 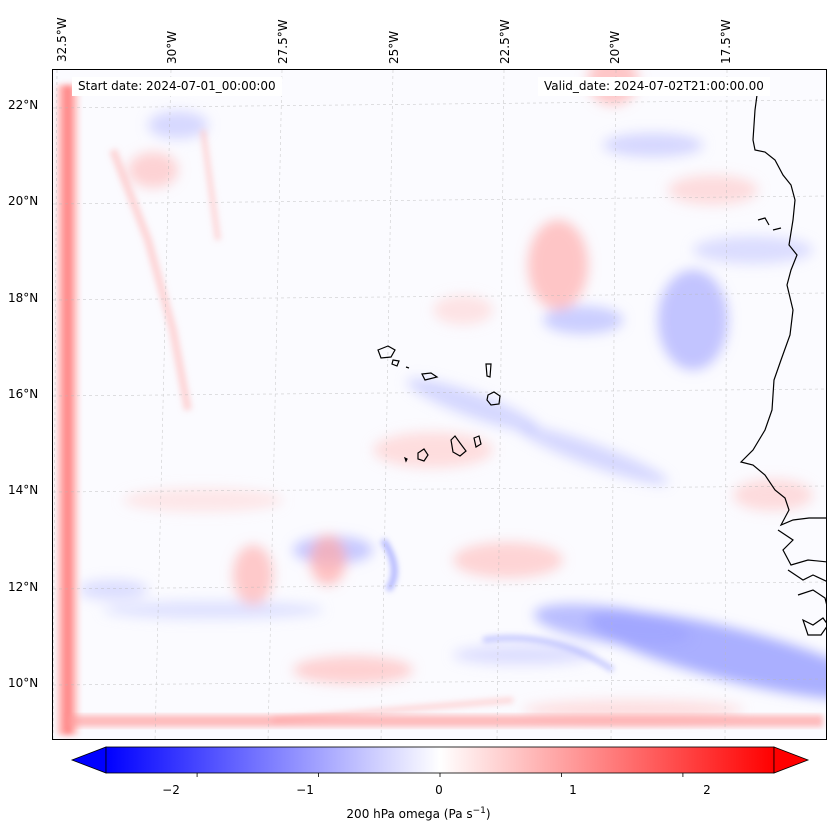 I want to click on cape-verde-islands, so click(x=439, y=404).